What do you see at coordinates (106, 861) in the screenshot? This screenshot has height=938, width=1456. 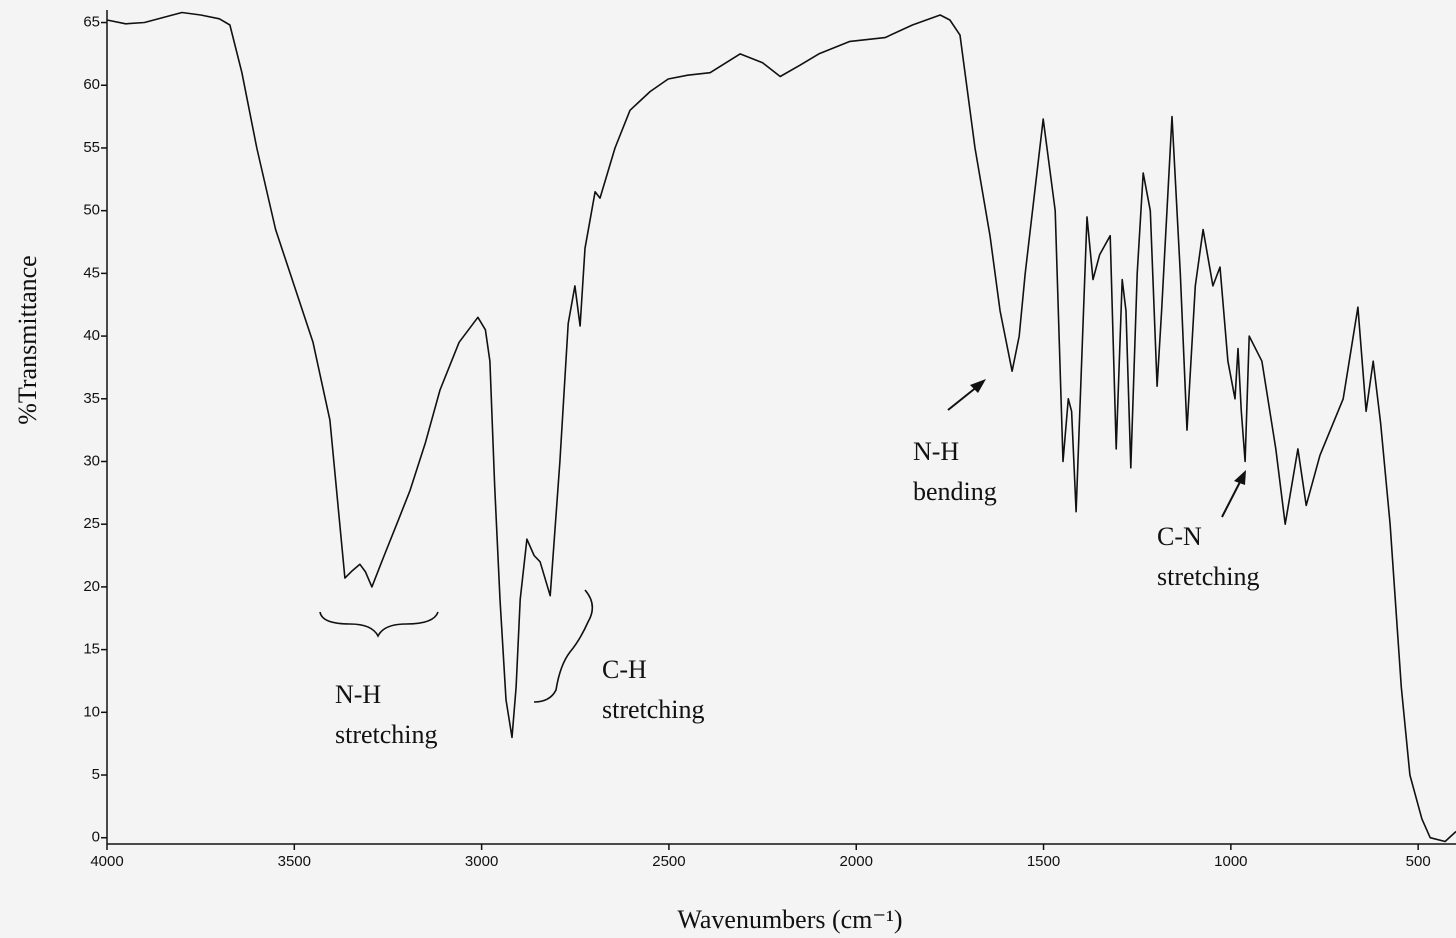 I see `x-tick-label: 4000` at bounding box center [106, 861].